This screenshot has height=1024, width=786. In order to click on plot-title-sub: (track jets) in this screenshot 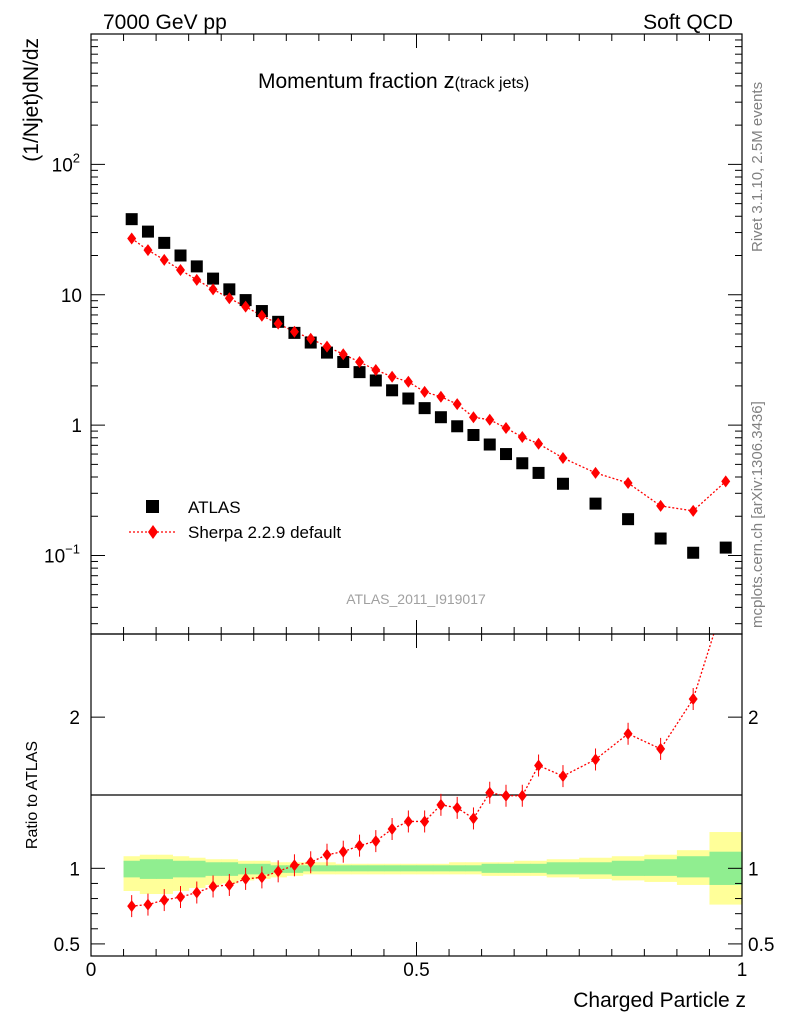, I will do `click(492, 83)`.